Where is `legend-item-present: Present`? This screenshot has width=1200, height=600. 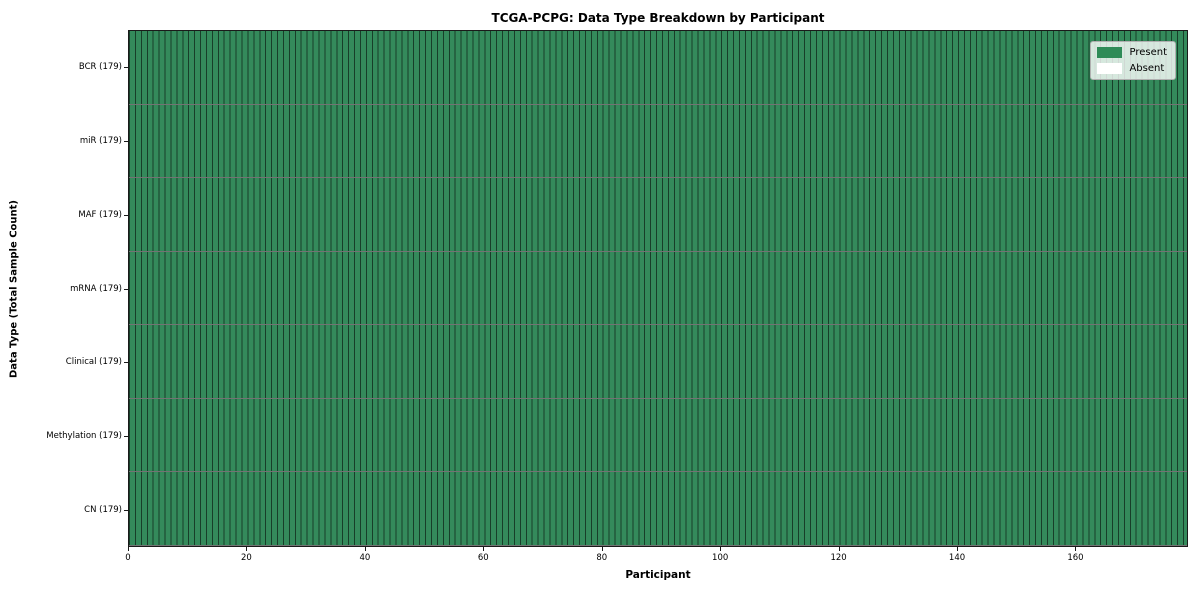 legend-item-present: Present is located at coordinates (1132, 52).